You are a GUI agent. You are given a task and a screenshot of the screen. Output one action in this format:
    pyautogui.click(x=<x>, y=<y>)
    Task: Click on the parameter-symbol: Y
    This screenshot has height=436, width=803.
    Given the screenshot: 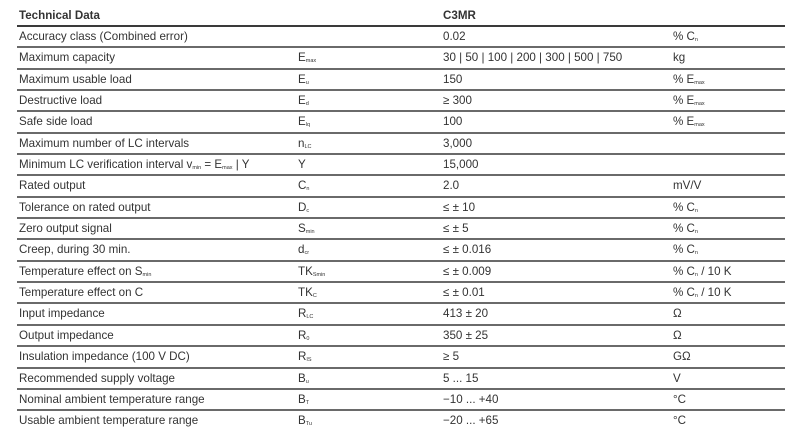 What is the action you would take?
    pyautogui.click(x=302, y=164)
    